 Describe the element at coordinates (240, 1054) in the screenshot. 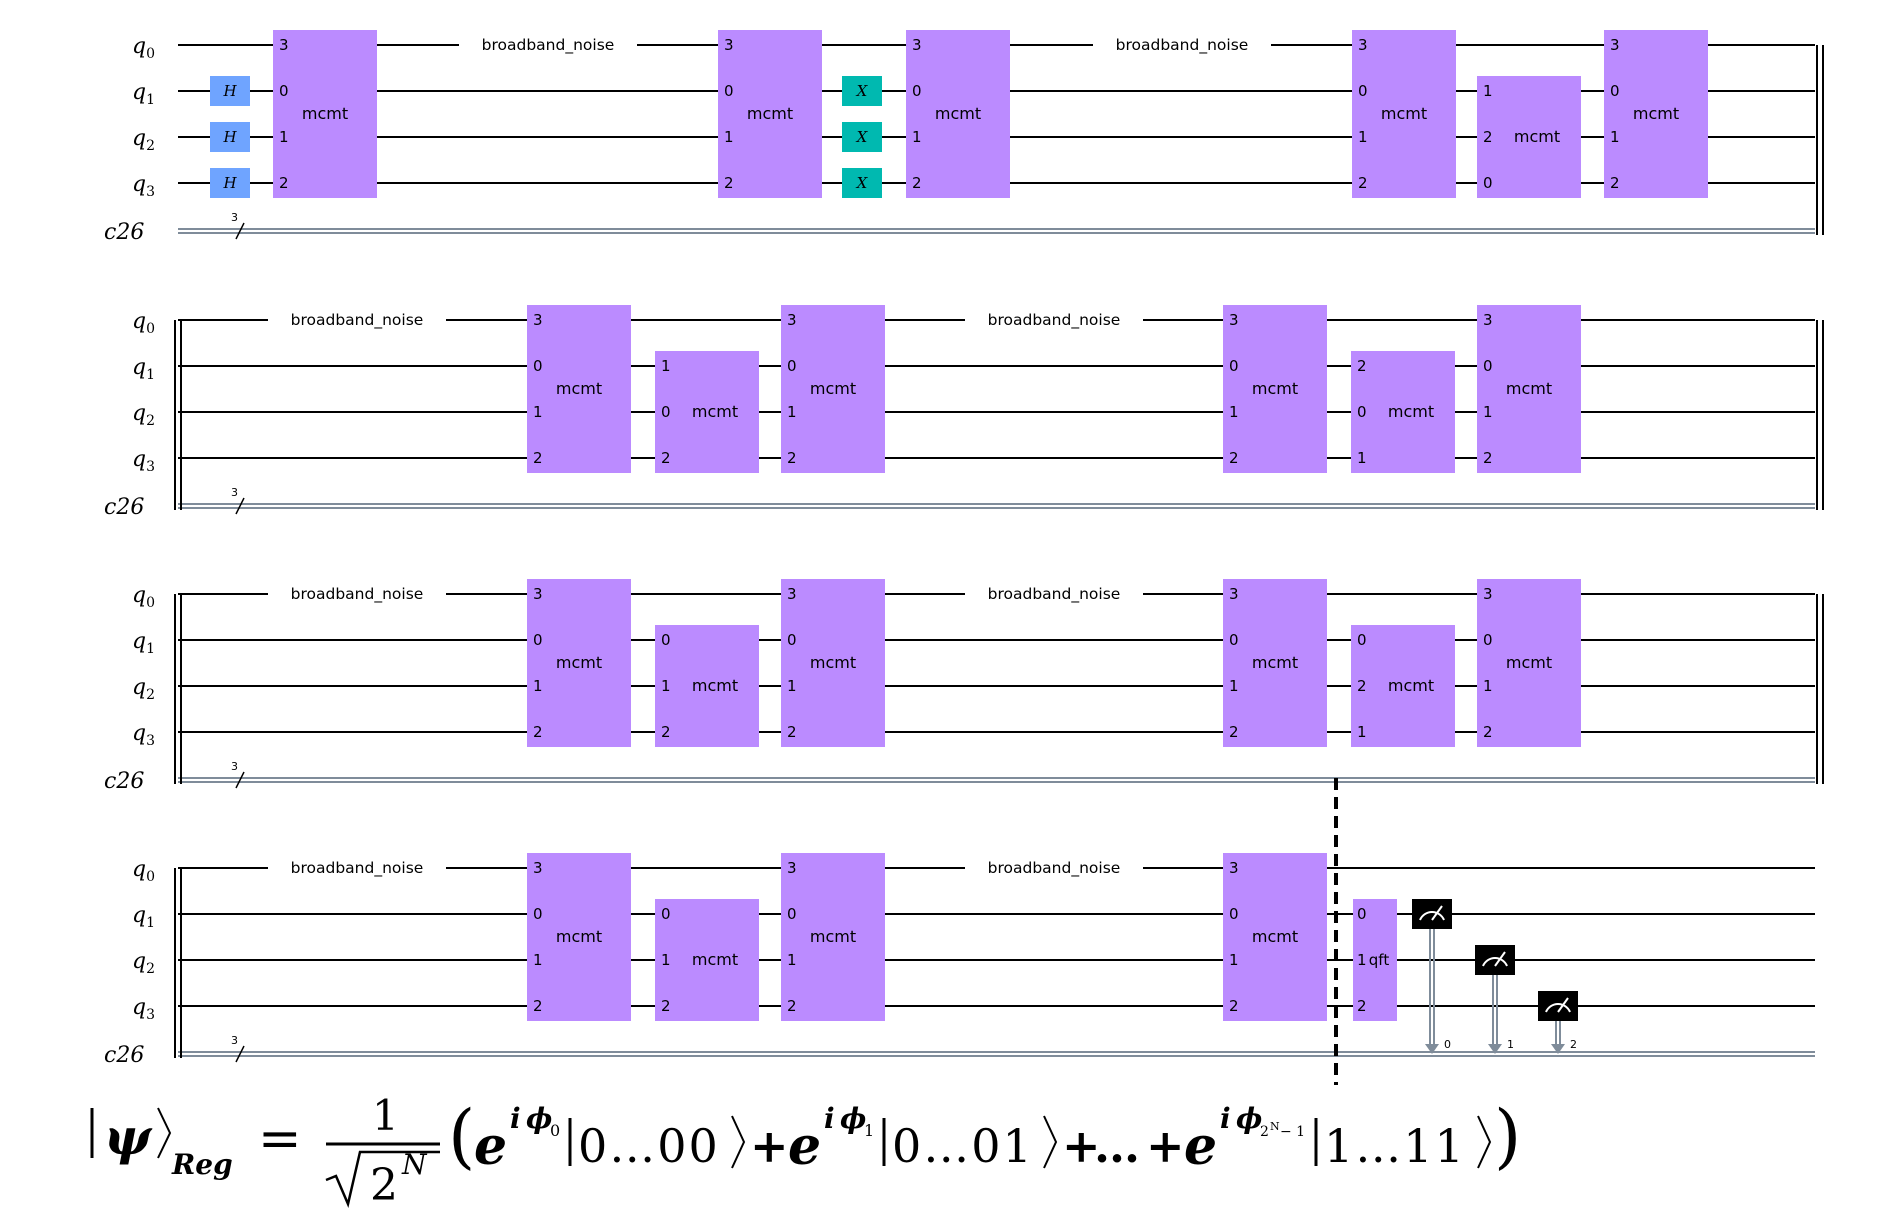

I see `bus-slash` at that location.